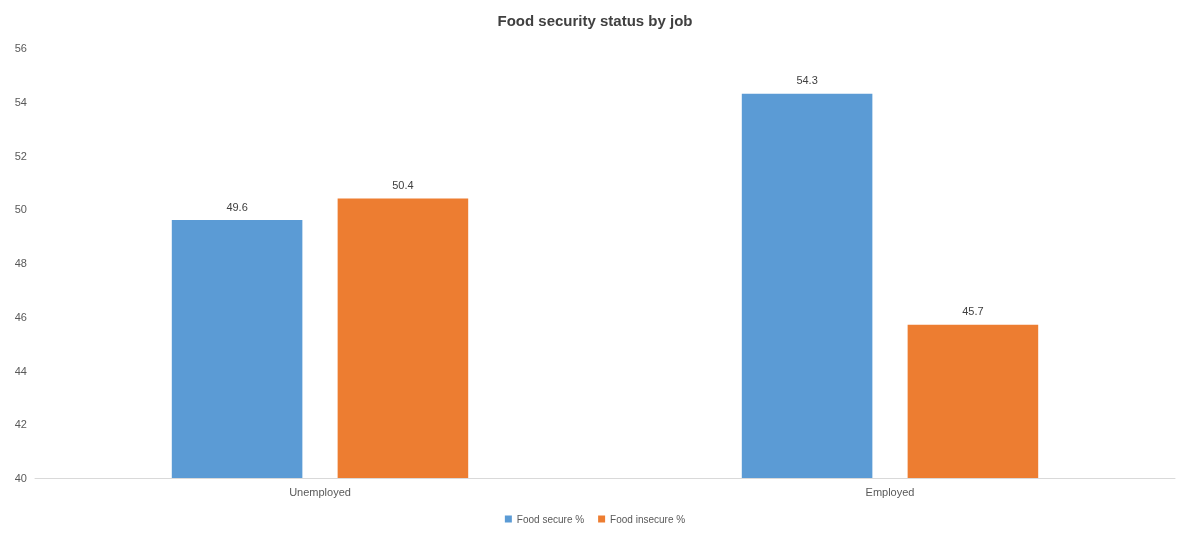 The image size is (1190, 537). Describe the element at coordinates (550, 519) in the screenshot. I see `legend-label: Food secure %` at that location.